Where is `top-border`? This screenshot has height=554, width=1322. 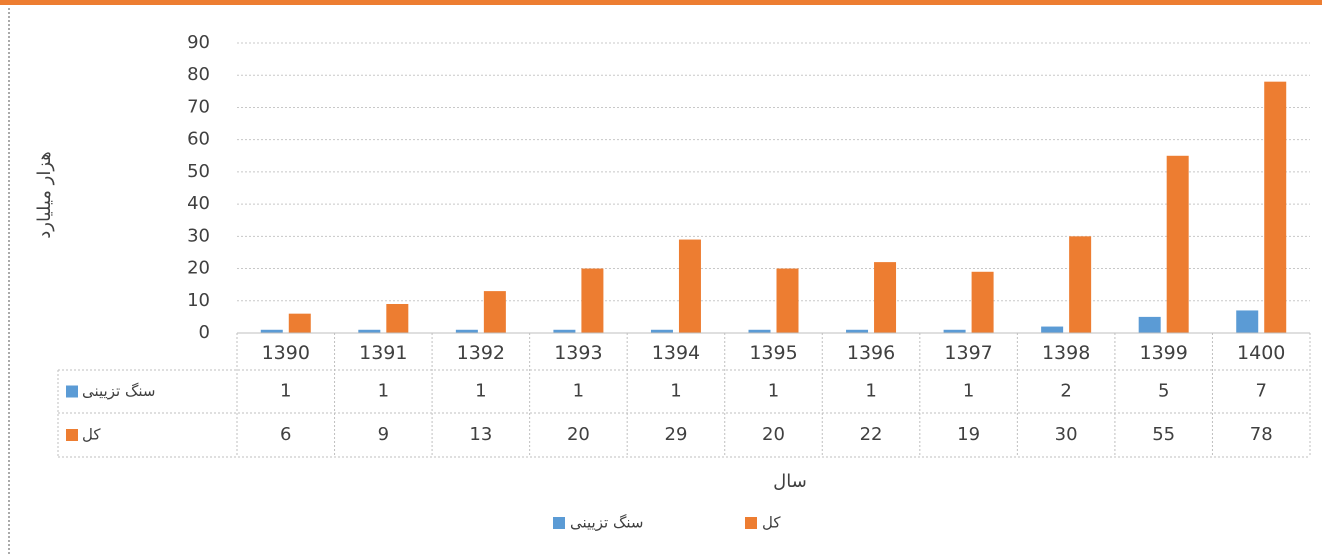
top-border is located at coordinates (661, 2).